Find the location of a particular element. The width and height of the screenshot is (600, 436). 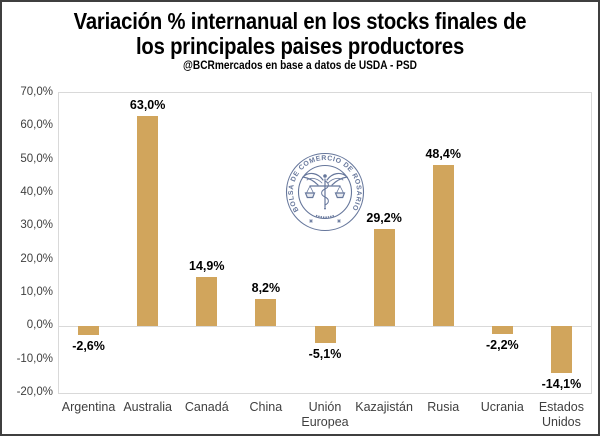

y-axis-tick-label: 20,0% is located at coordinates (36, 258).